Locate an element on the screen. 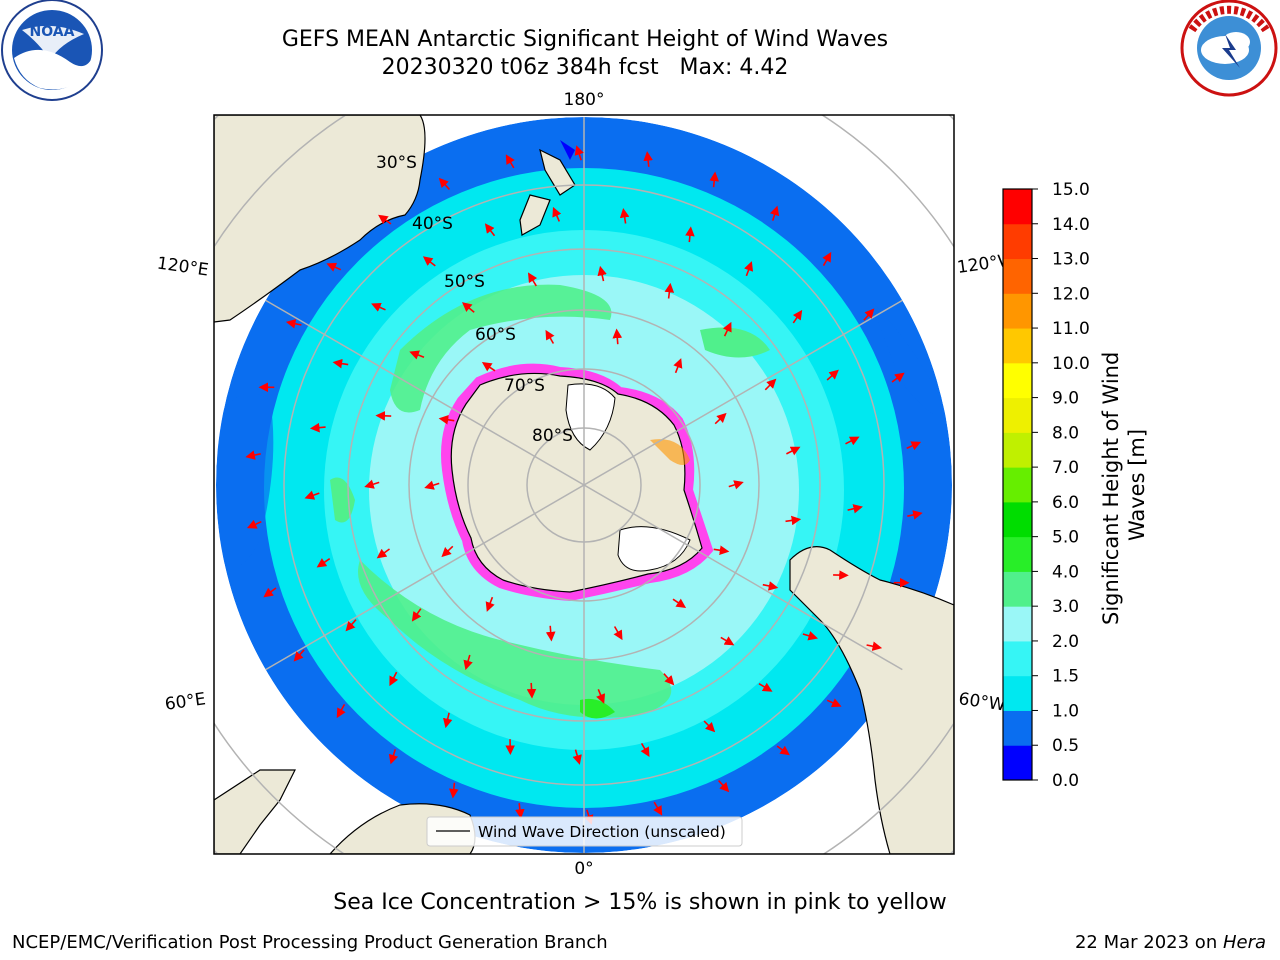 The height and width of the screenshot is (960, 1280). colorbar-tick-label: 4.0 is located at coordinates (1065, 572).